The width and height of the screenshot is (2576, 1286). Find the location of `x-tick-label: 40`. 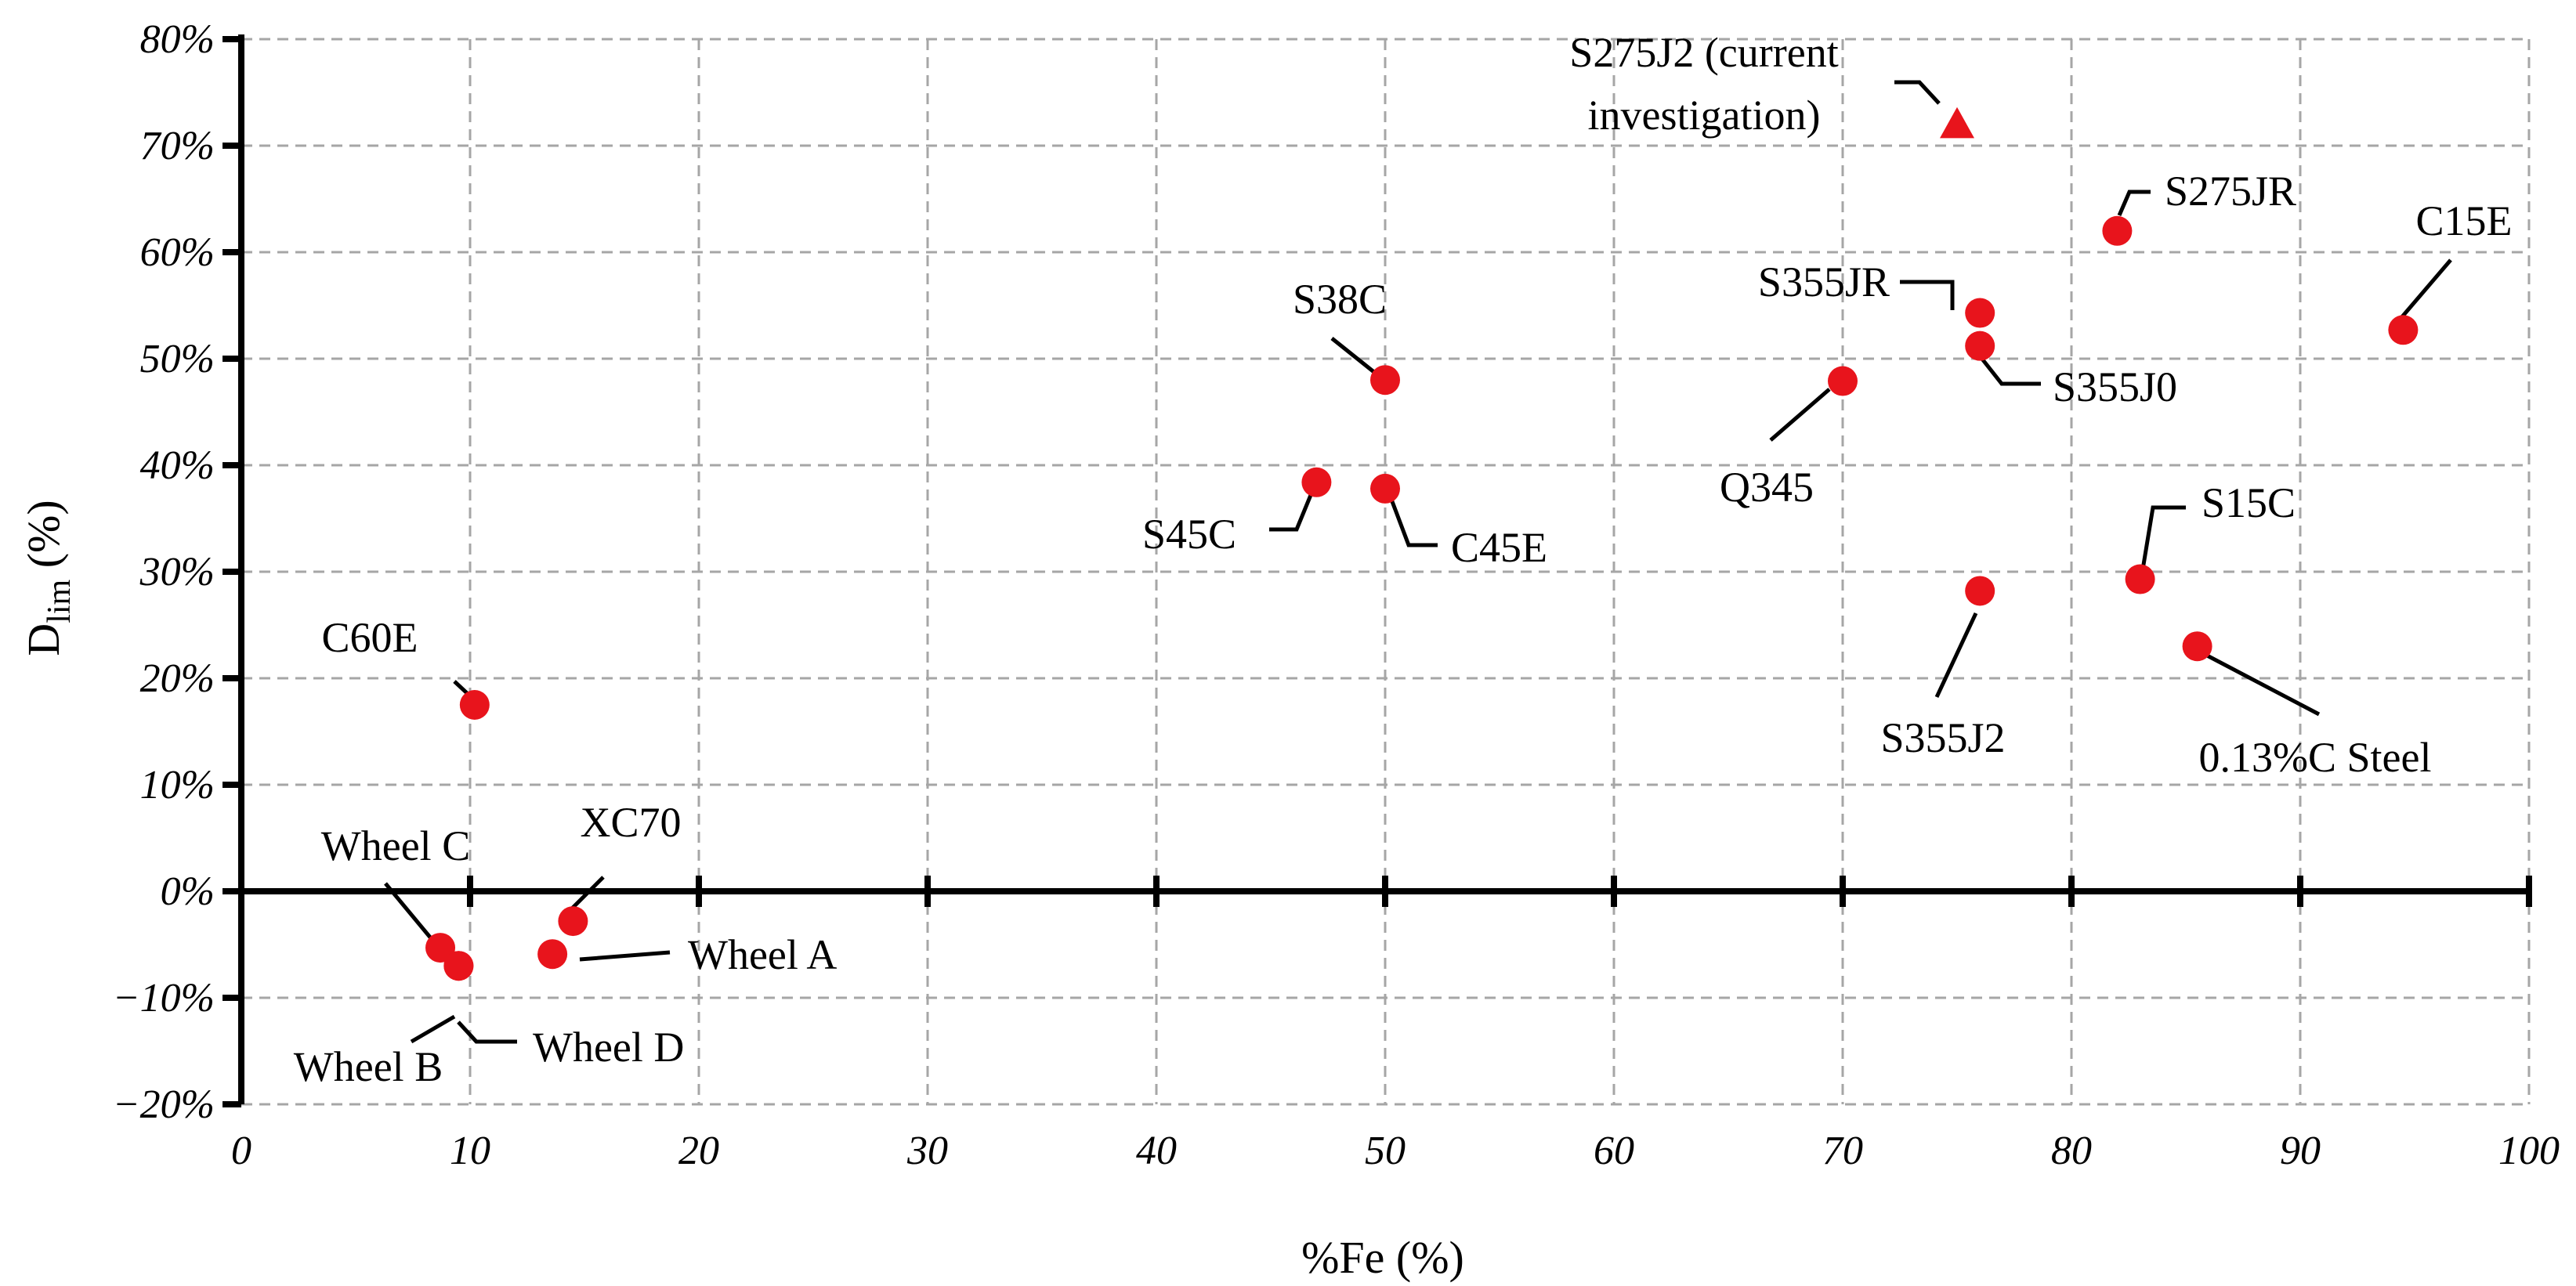

x-tick-label: 40 is located at coordinates (1157, 1151).